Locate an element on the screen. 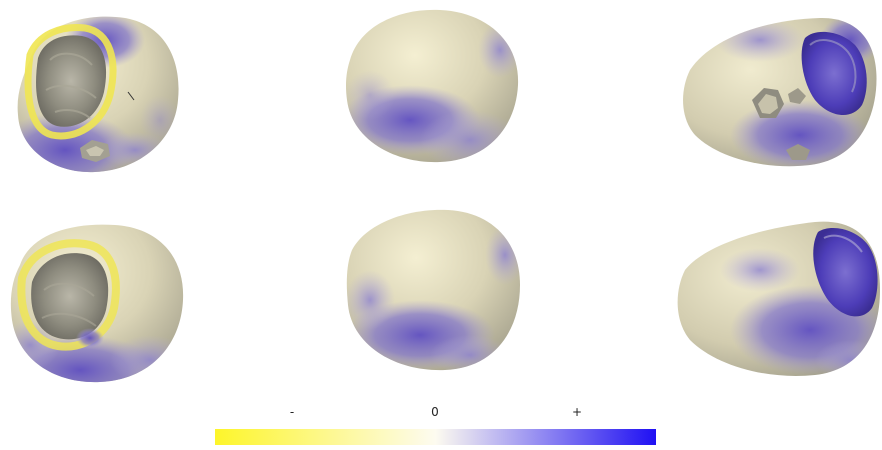  shape-bottom-middle is located at coordinates (433, 290).